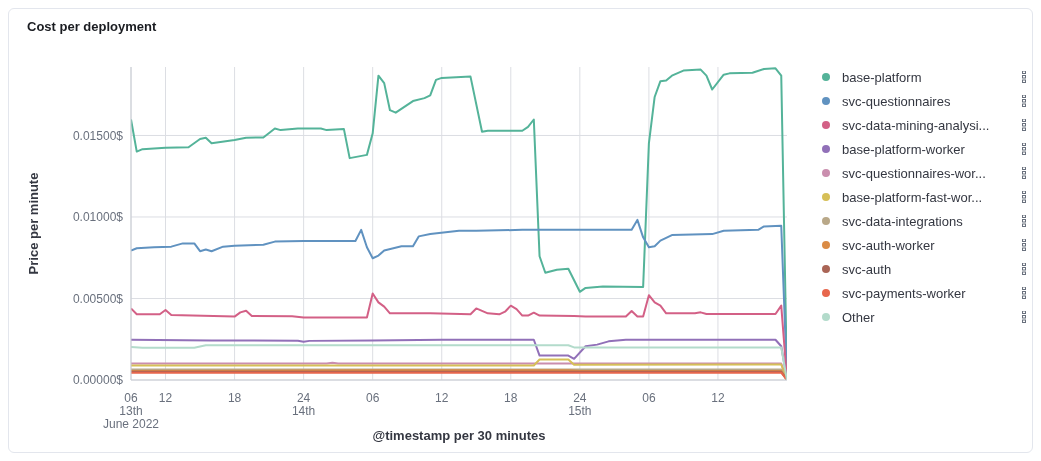 Image resolution: width=1041 pixels, height=461 pixels. What do you see at coordinates (904, 293) in the screenshot?
I see `legend-label: svc-payments-worker` at bounding box center [904, 293].